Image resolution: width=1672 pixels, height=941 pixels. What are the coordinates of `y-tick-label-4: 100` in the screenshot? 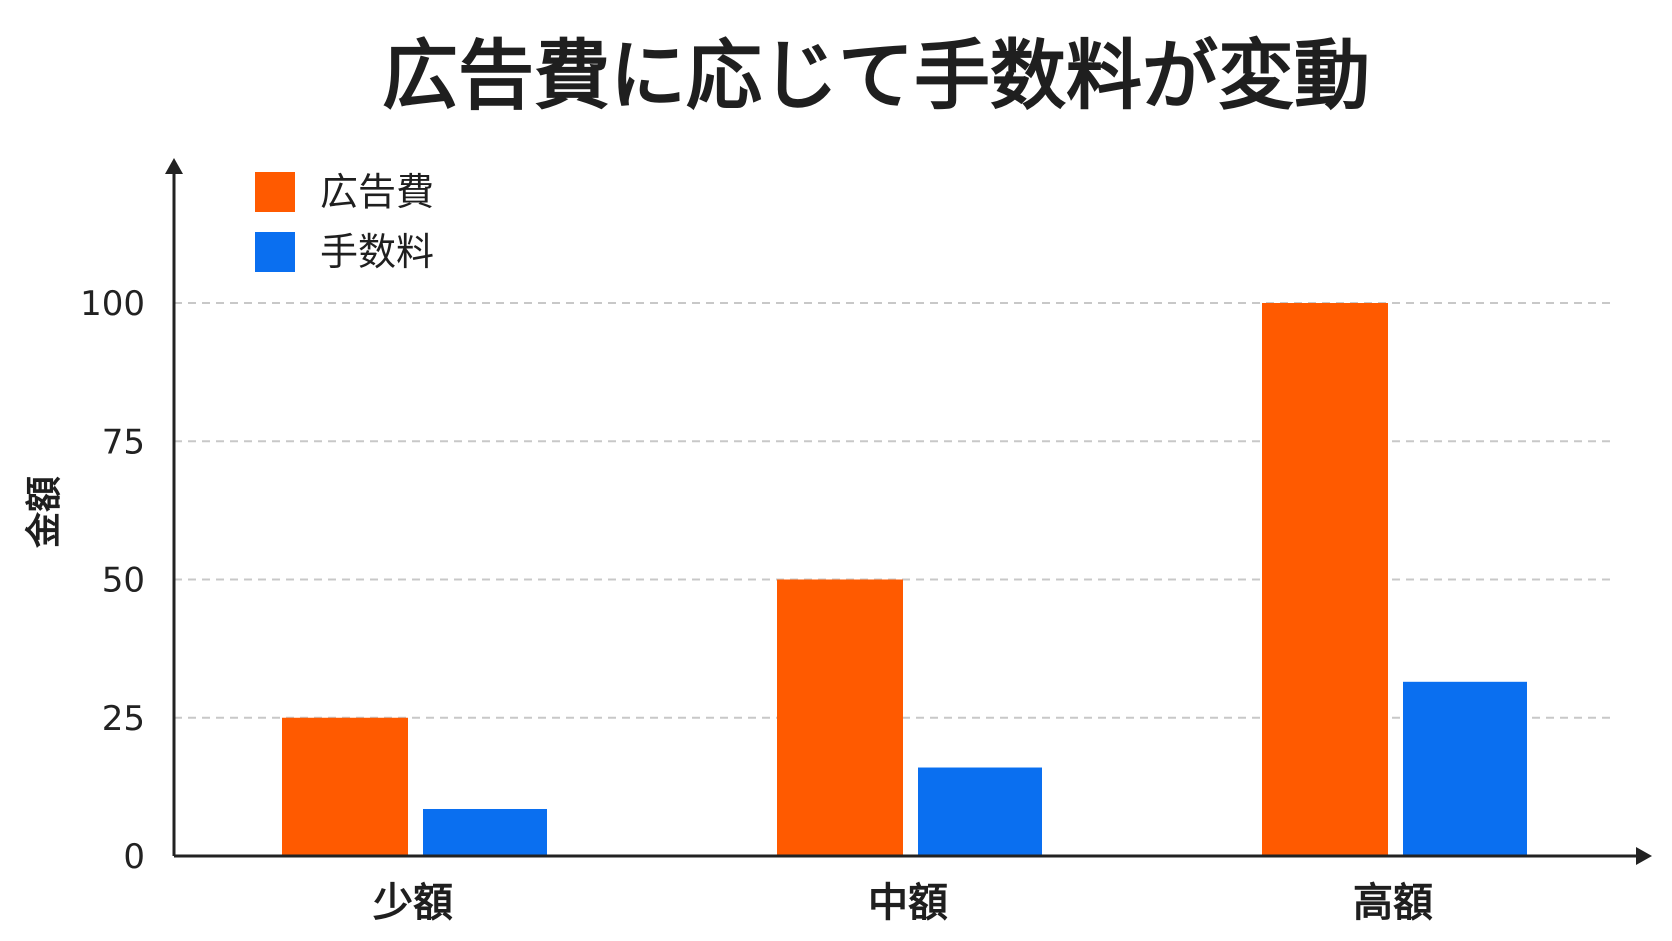 It's located at (112, 304).